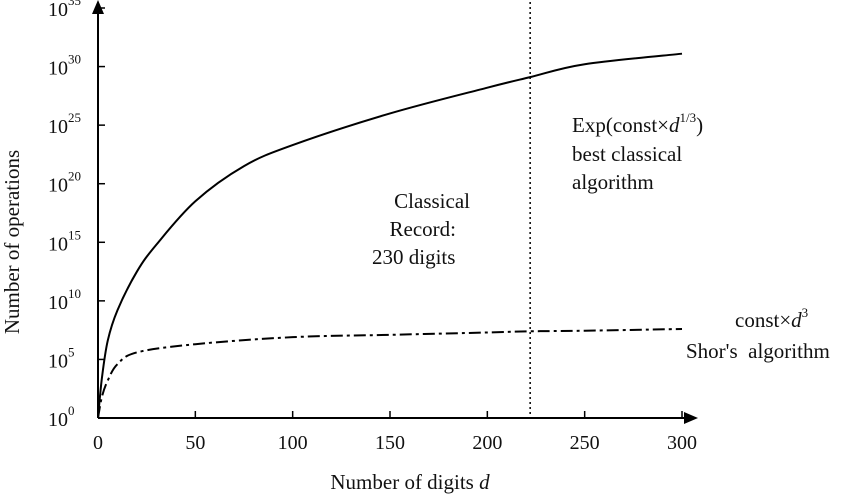 The width and height of the screenshot is (850, 495). Describe the element at coordinates (758, 334) in the screenshot. I see `shor-annotation: const×d3 Shor's algorithm` at that location.